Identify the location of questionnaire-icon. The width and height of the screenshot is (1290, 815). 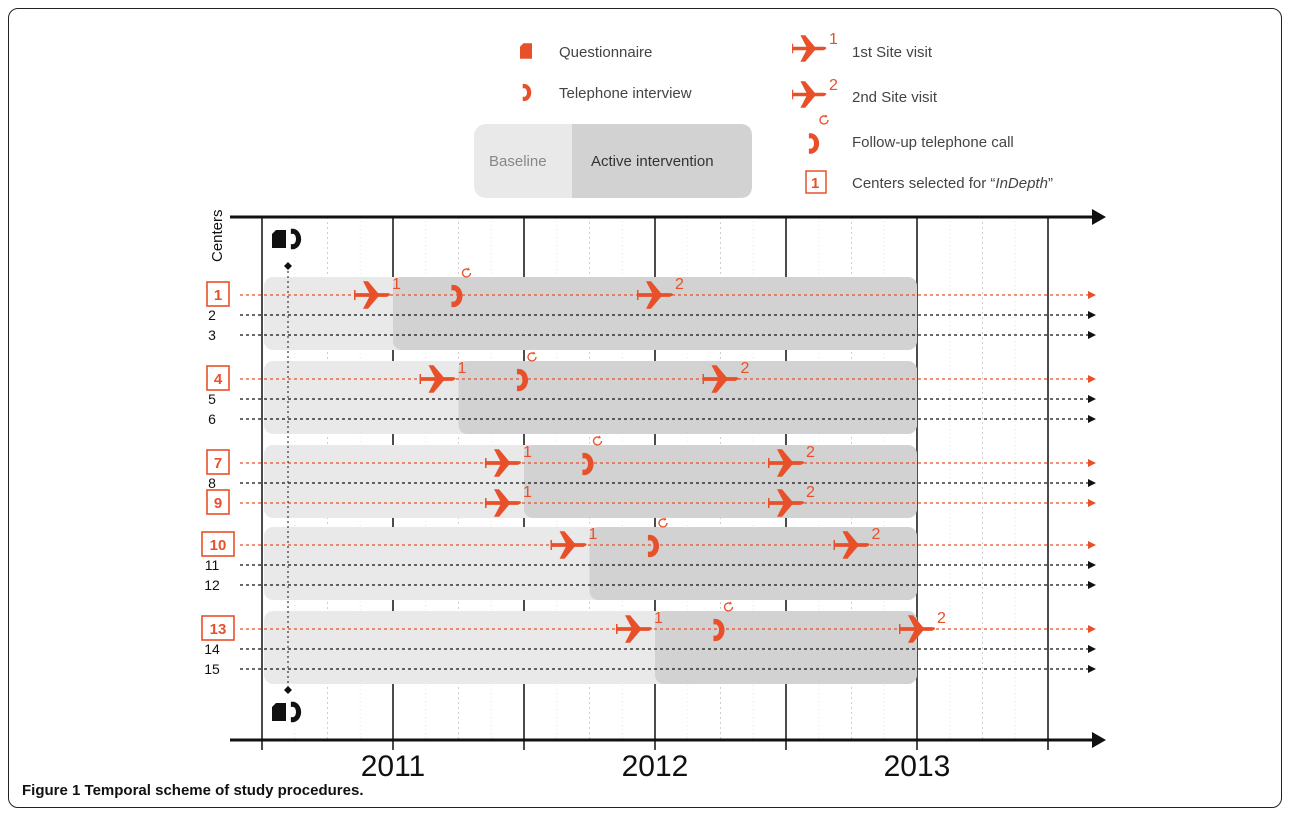
(526, 51).